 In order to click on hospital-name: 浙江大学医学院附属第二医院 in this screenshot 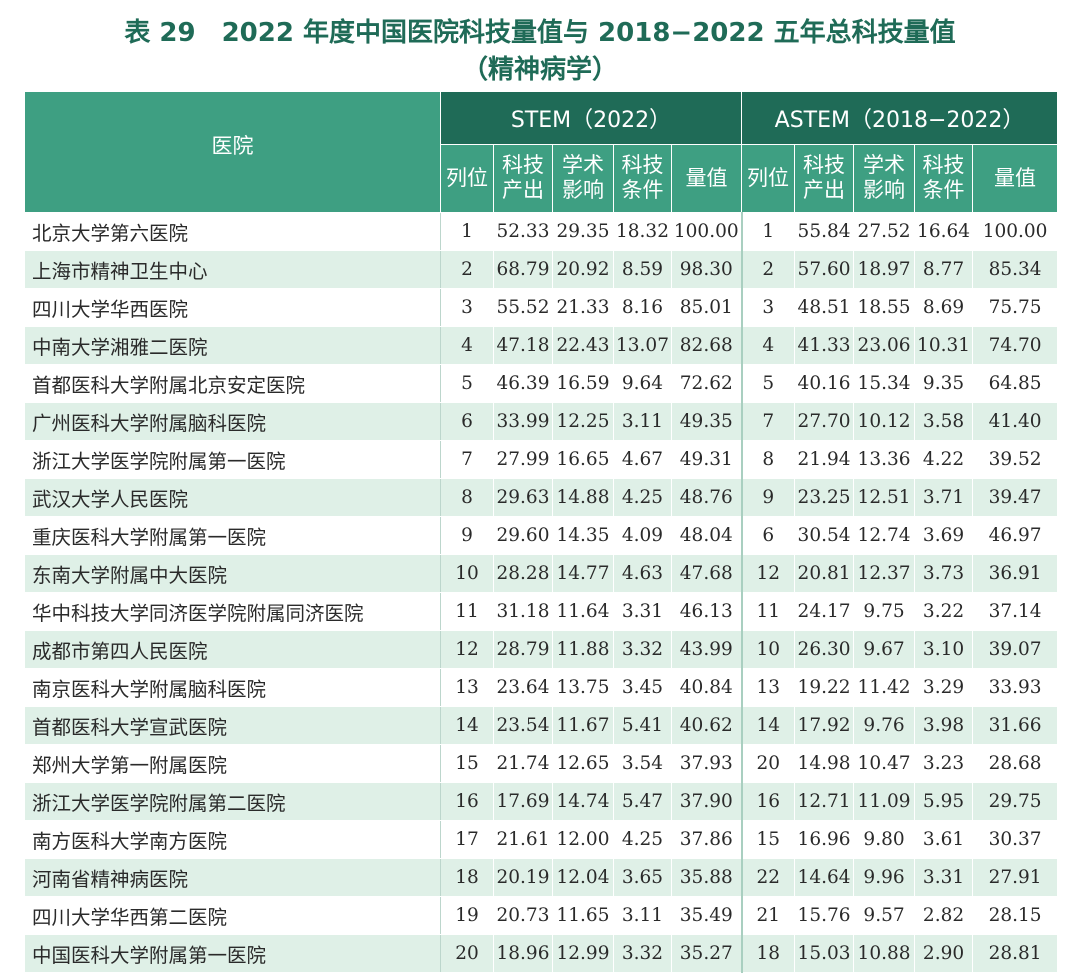, I will do `click(232, 801)`.